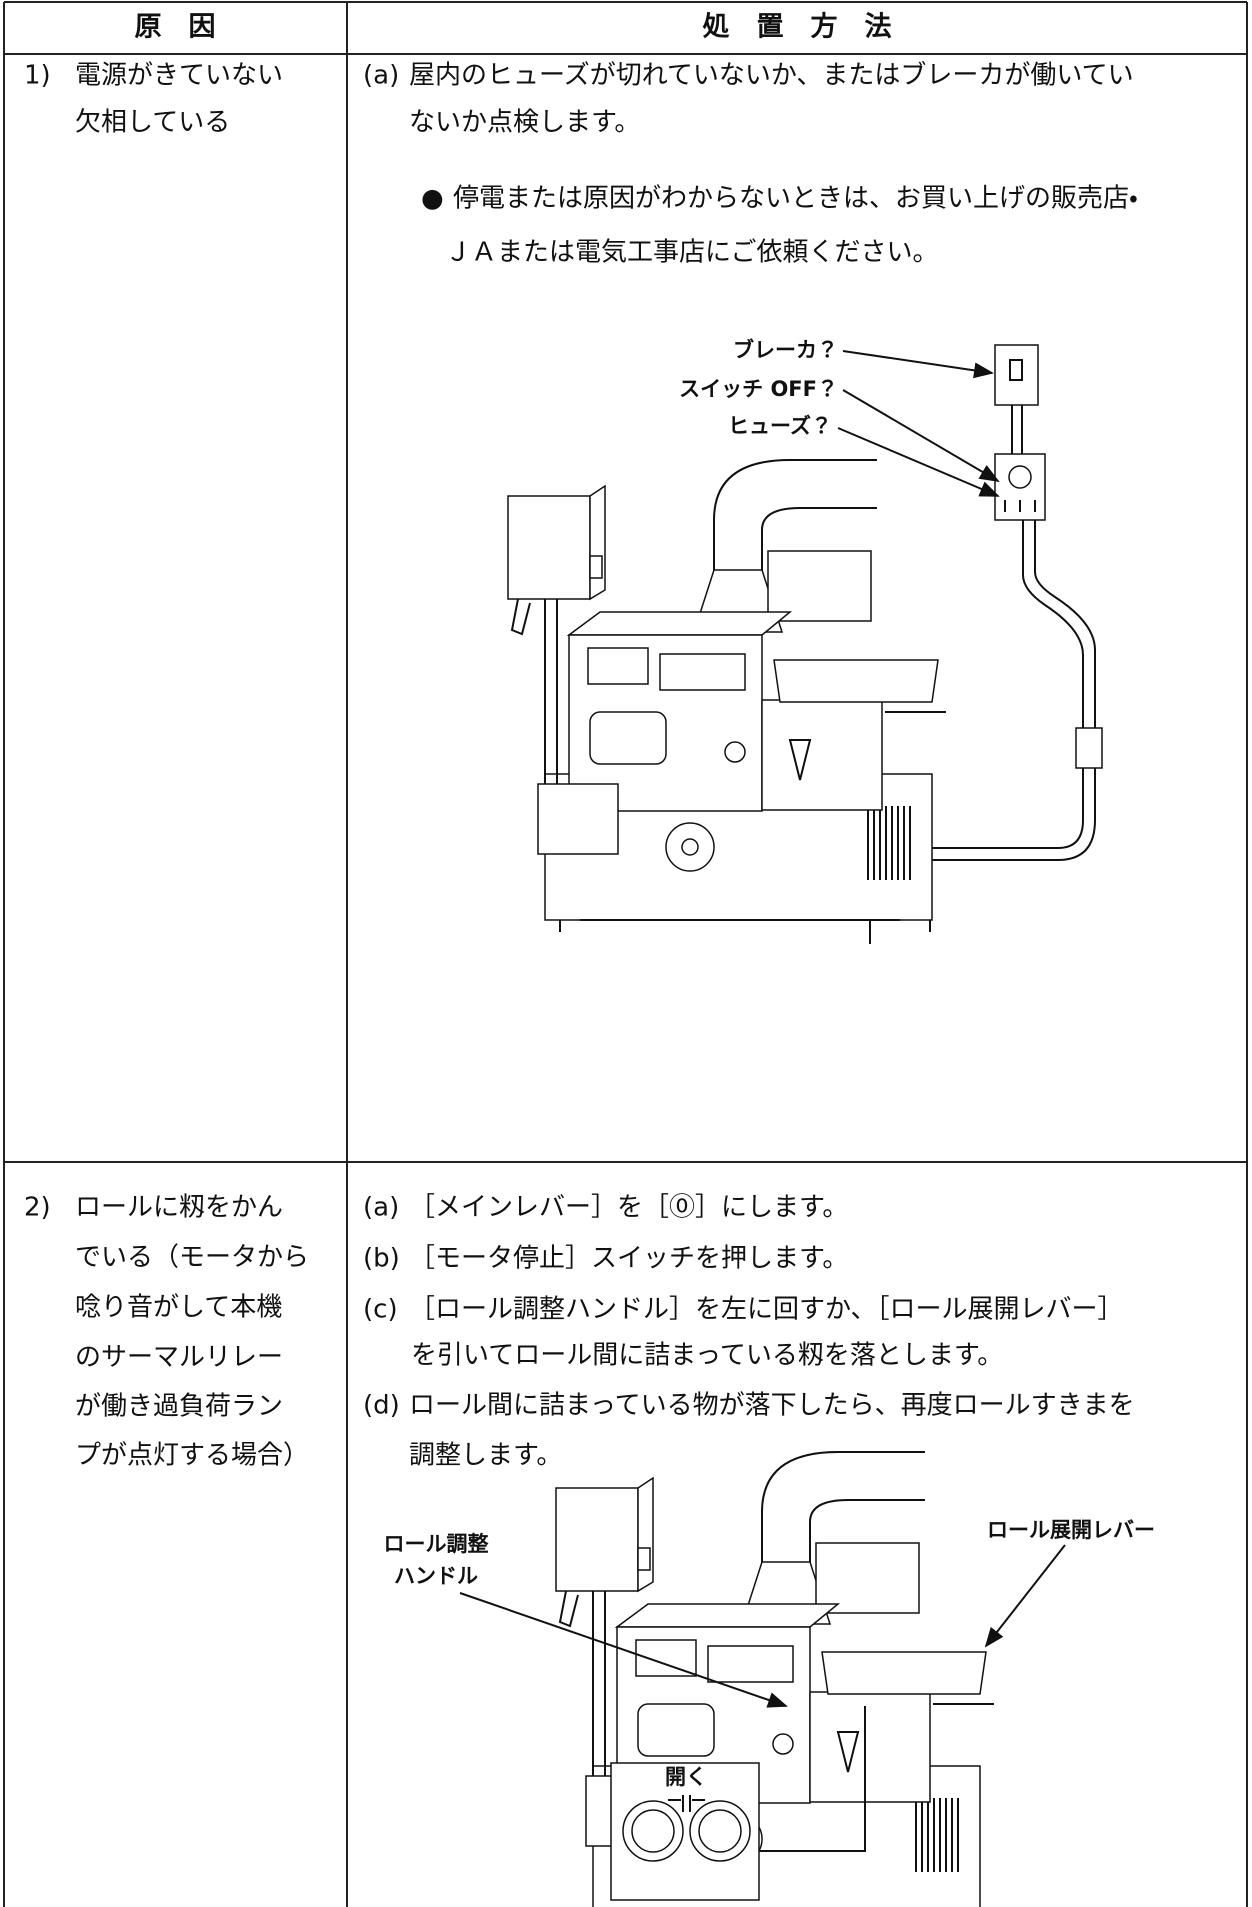  What do you see at coordinates (797, 27) in the screenshot?
I see `header-remedy: 処 置 方 法` at bounding box center [797, 27].